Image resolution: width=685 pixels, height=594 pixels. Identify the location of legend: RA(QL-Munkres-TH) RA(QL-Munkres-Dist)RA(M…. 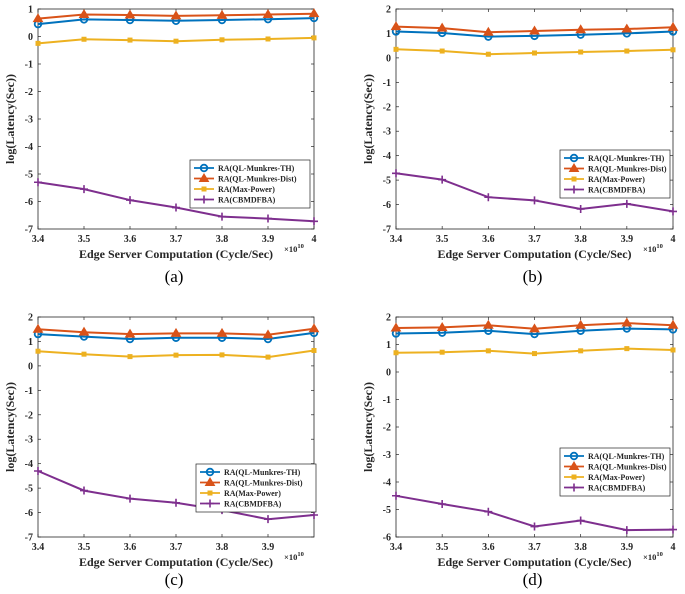
(250, 184).